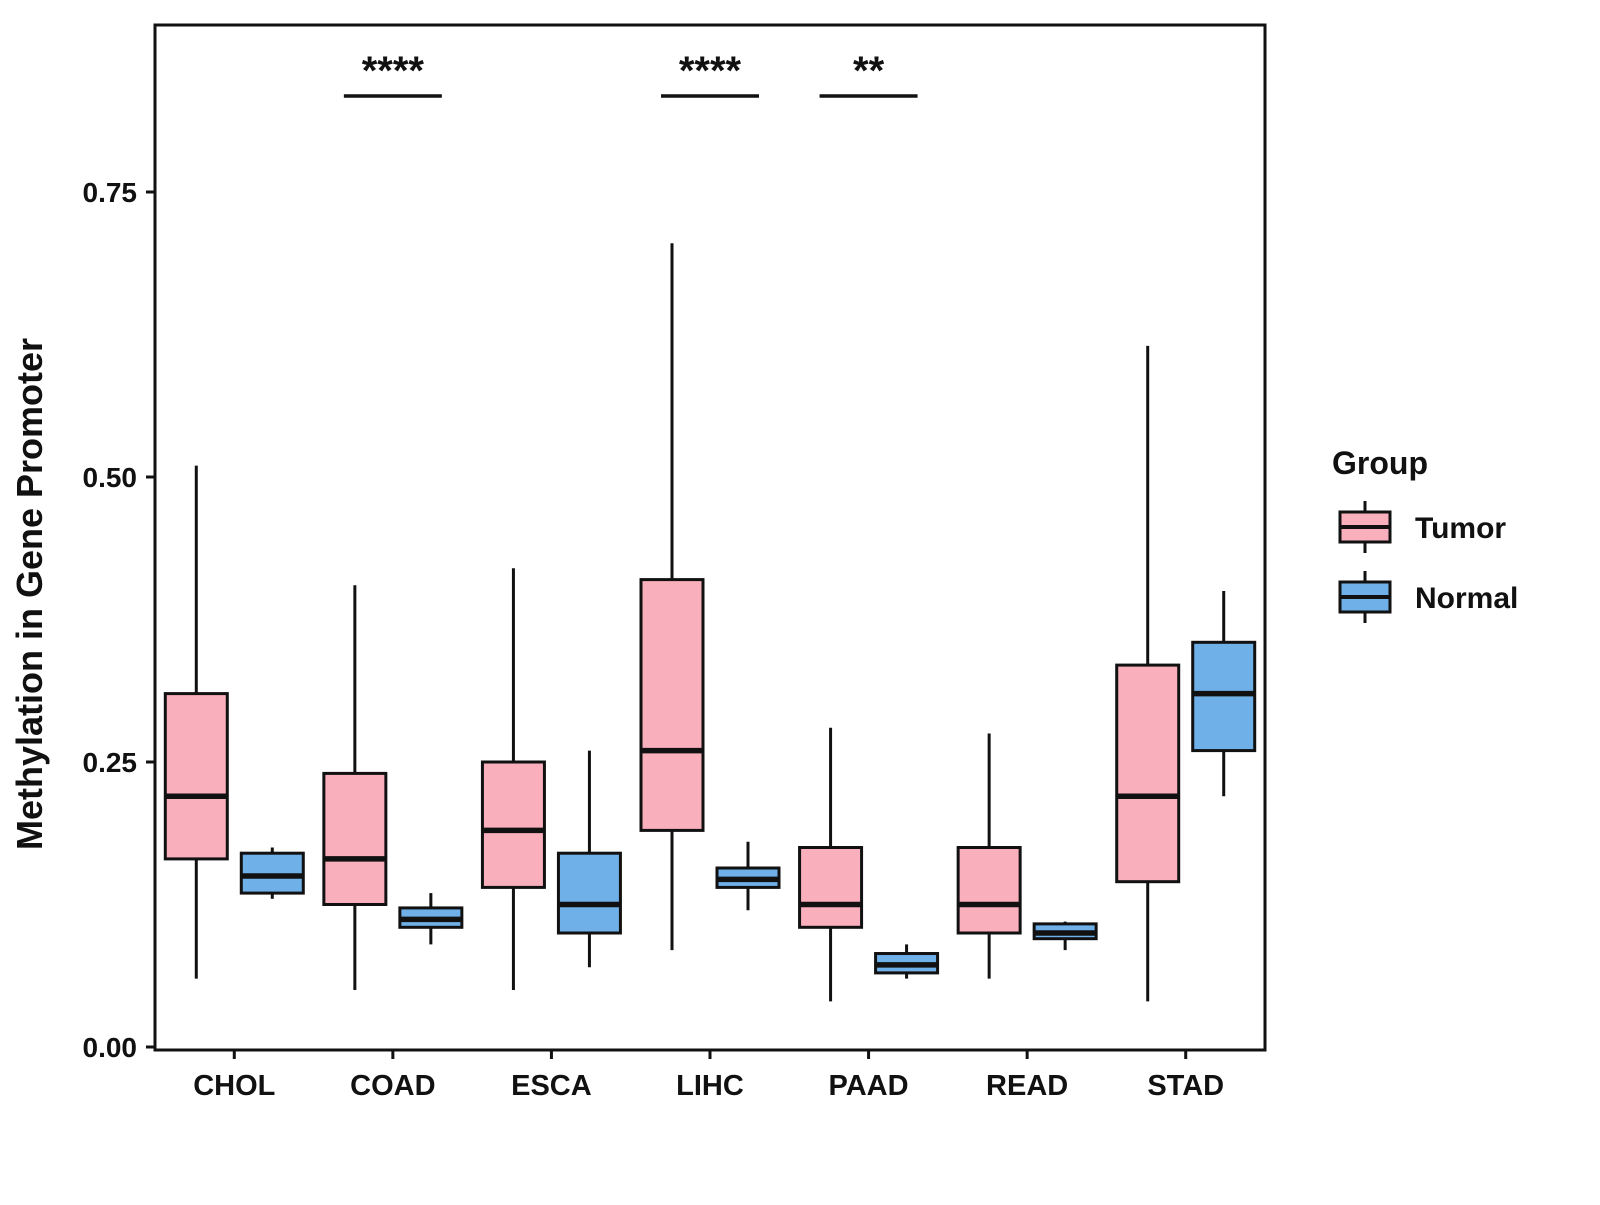  Describe the element at coordinates (29, 594) in the screenshot. I see `y-axis-title: Methylation in Gene Promoter` at that location.